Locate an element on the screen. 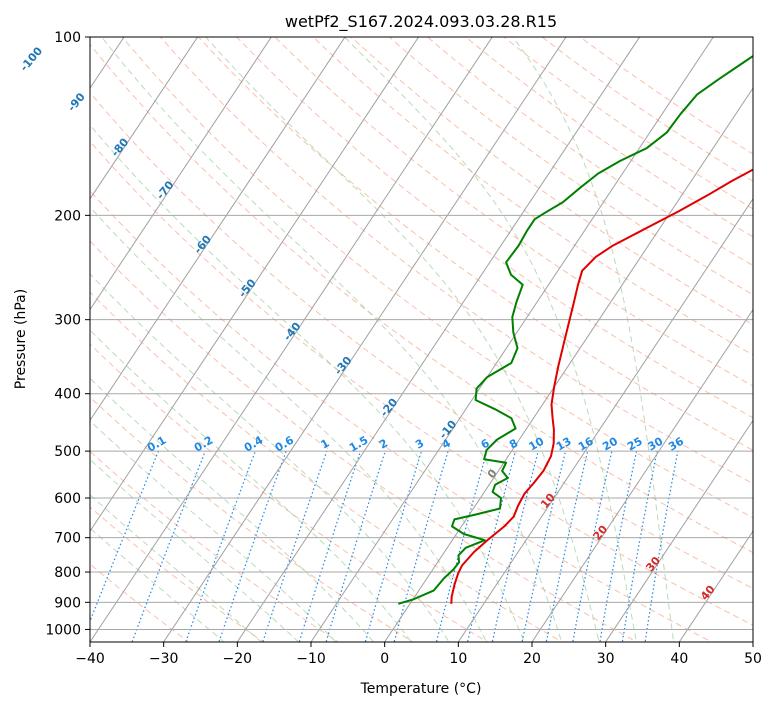 This screenshot has height=708, width=775. y-tick-label: 400 is located at coordinates (67, 395).